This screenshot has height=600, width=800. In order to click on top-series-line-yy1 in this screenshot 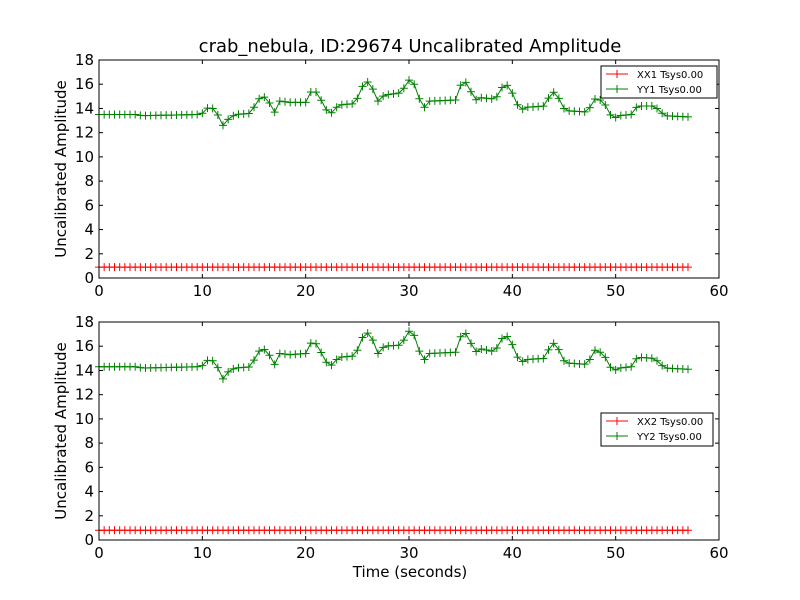, I will do `click(394, 103)`.